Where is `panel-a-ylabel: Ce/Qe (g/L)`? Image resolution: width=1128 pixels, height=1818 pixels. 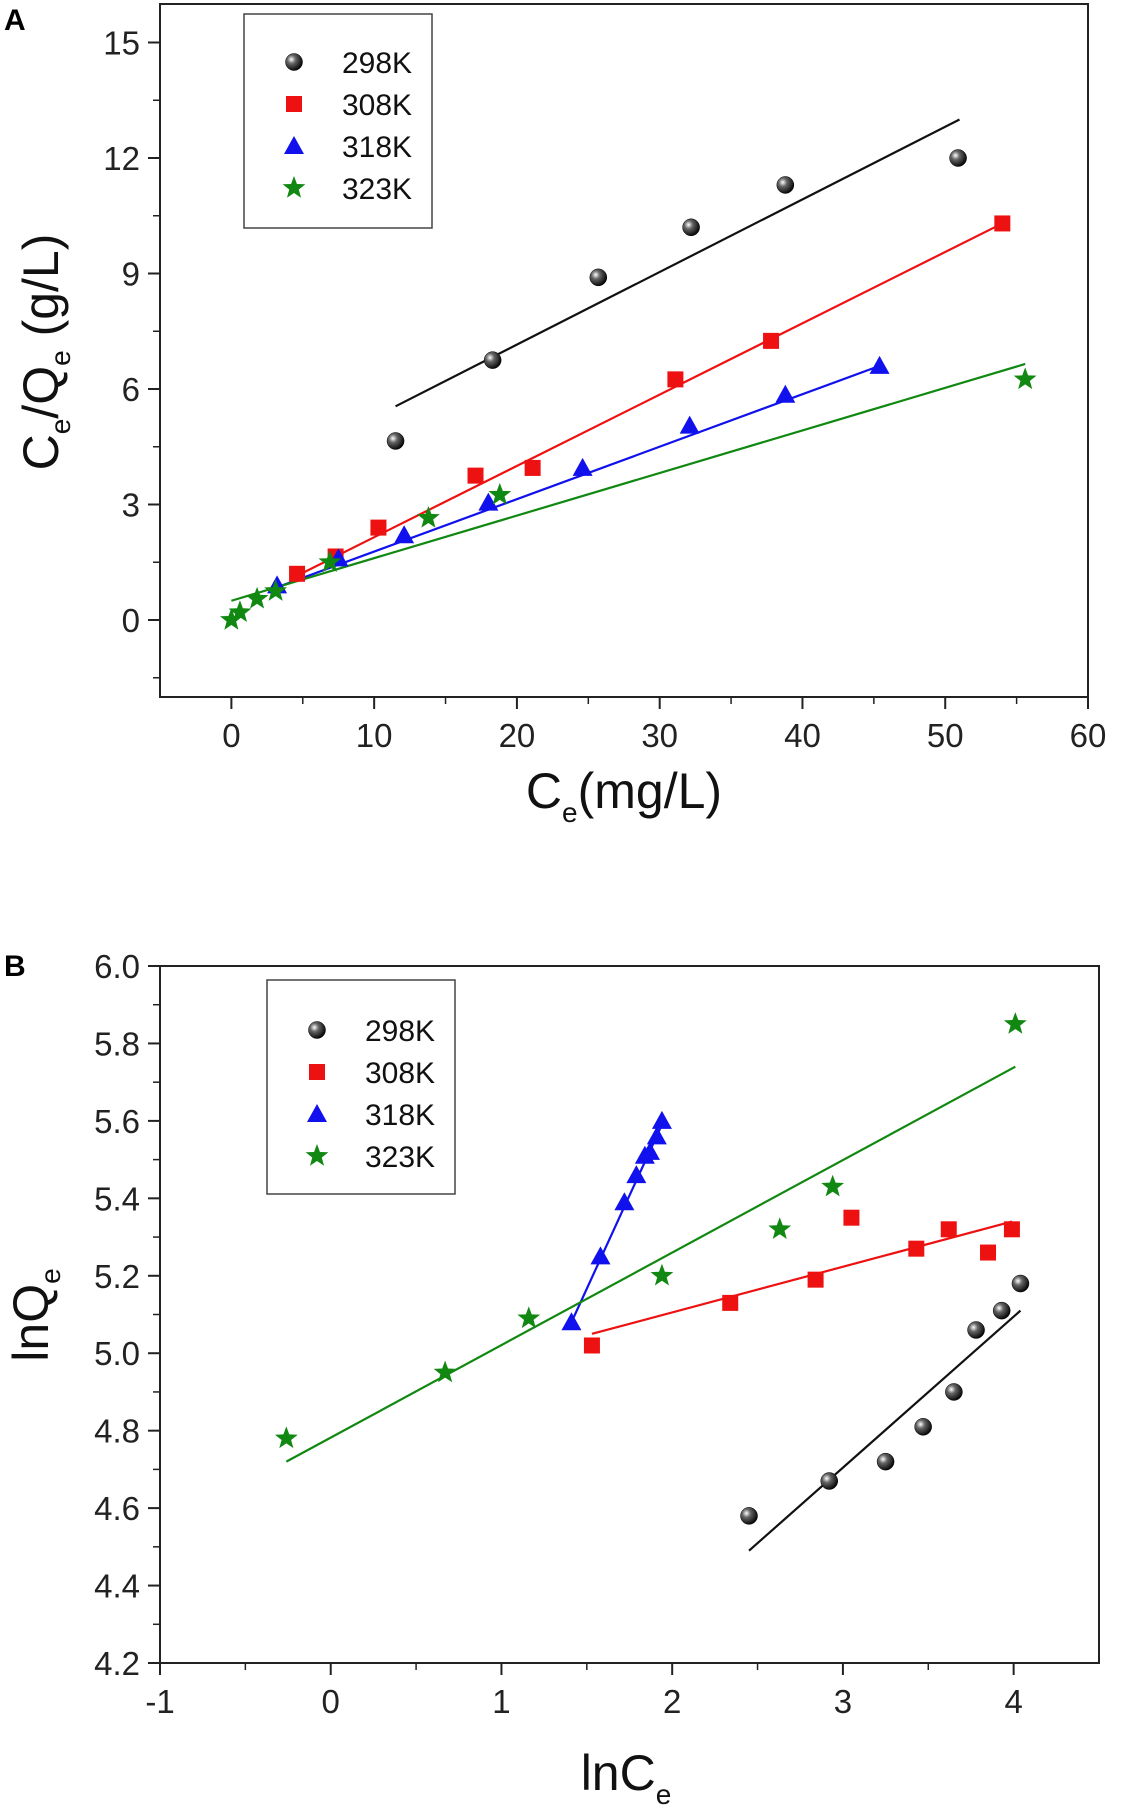 panel-a-ylabel: Ce/Qe (g/L) is located at coordinates (44, 352).